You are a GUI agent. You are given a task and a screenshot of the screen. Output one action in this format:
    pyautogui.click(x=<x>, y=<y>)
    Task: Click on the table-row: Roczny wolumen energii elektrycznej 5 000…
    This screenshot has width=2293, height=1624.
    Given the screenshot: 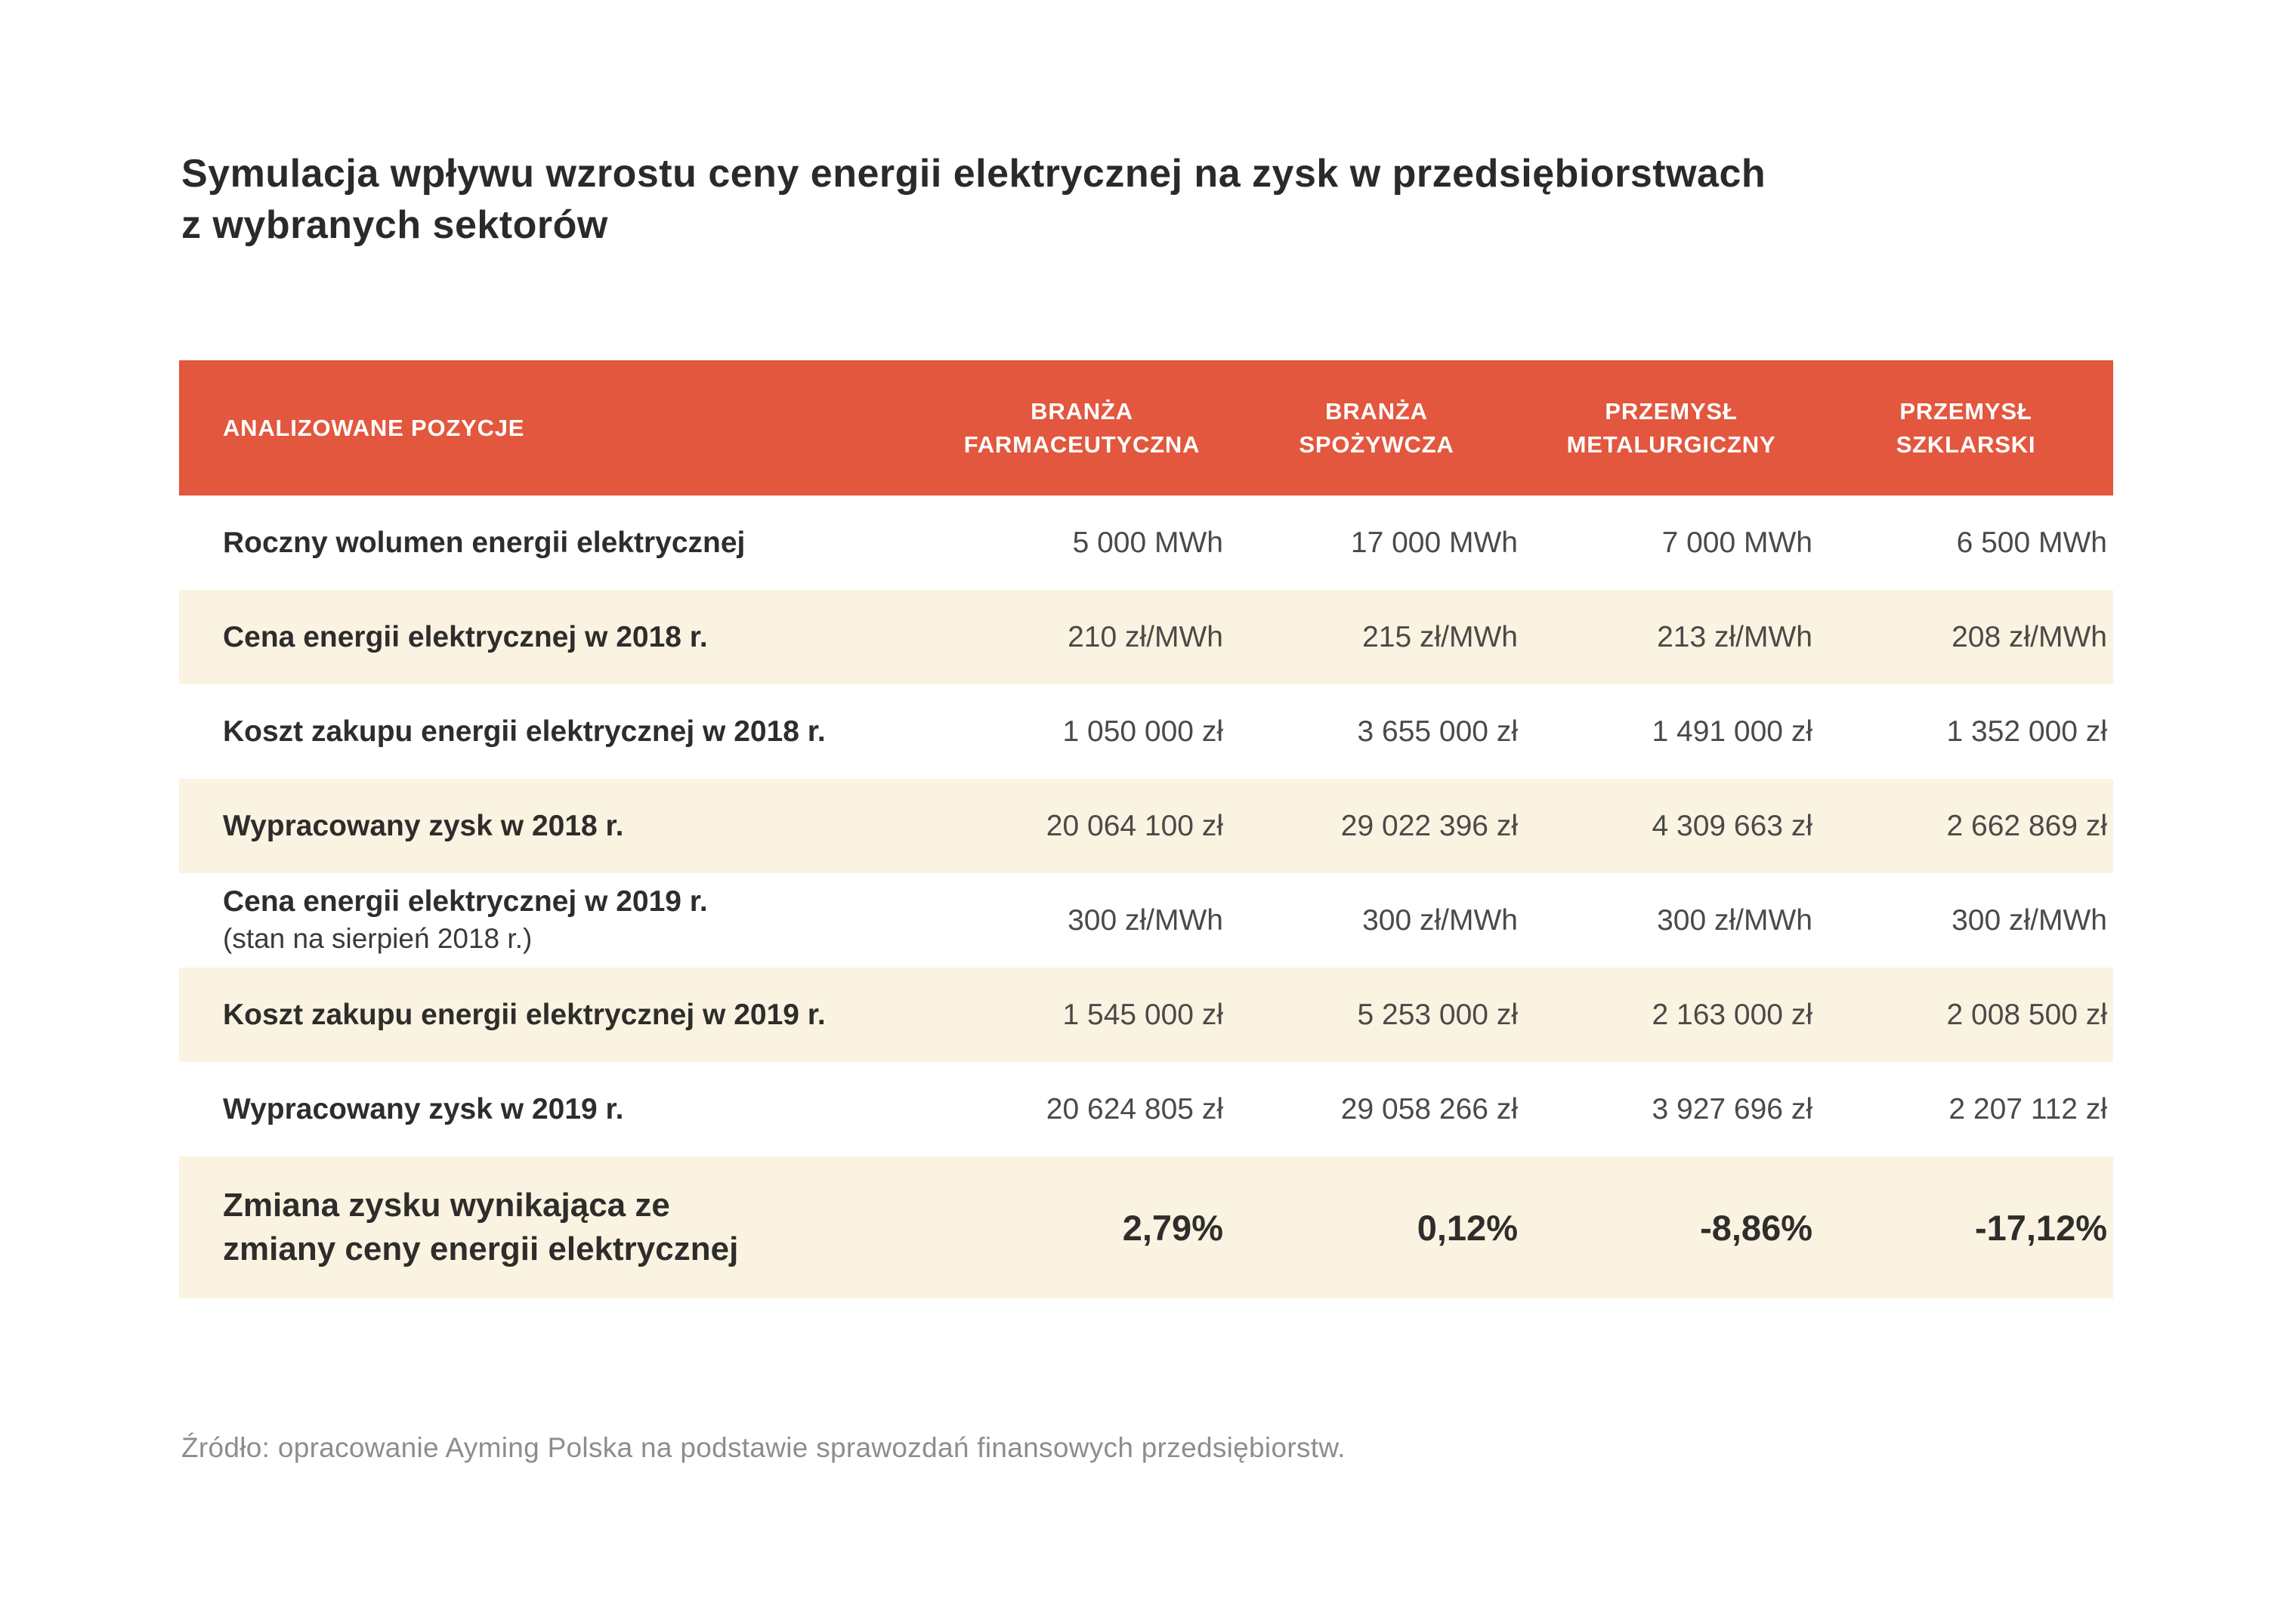 What is the action you would take?
    pyautogui.click(x=1146, y=543)
    